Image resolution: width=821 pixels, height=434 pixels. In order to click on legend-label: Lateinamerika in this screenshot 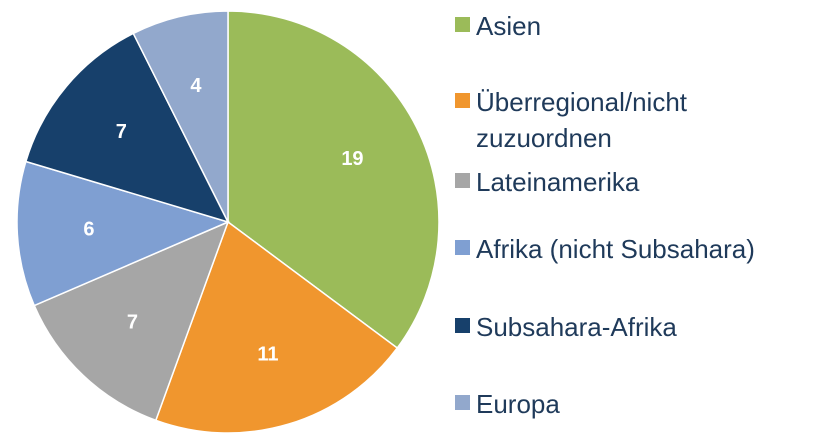, I will do `click(558, 182)`.